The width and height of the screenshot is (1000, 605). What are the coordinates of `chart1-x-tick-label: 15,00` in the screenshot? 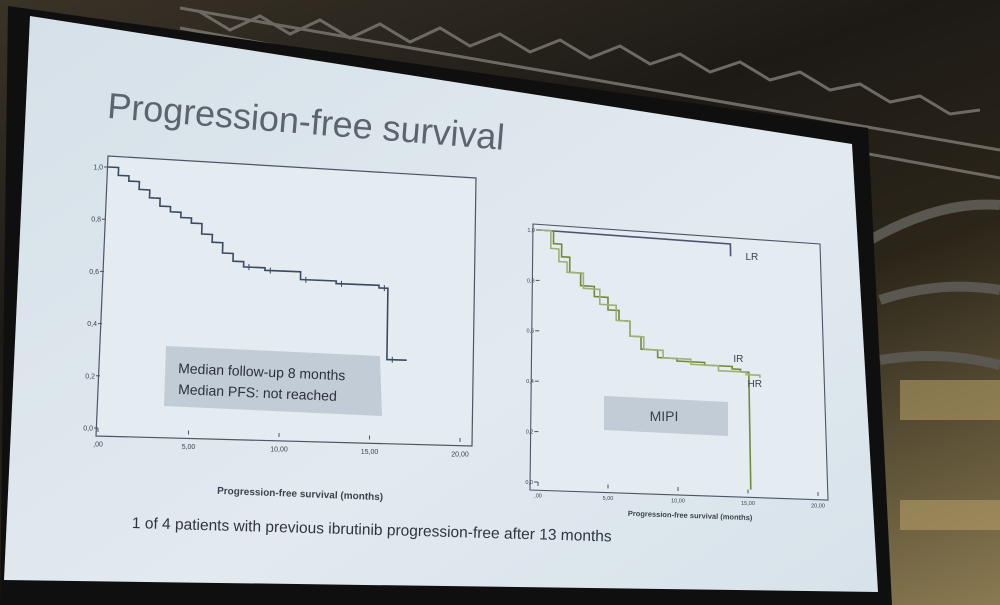 It's located at (370, 452).